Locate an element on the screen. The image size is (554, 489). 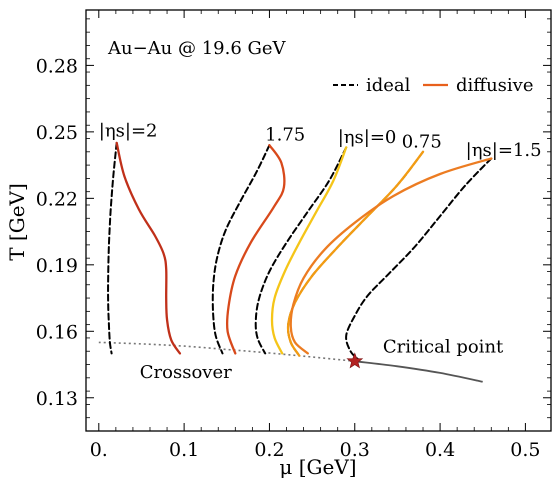
y-tick-label: 0.16 is located at coordinates (57, 332).